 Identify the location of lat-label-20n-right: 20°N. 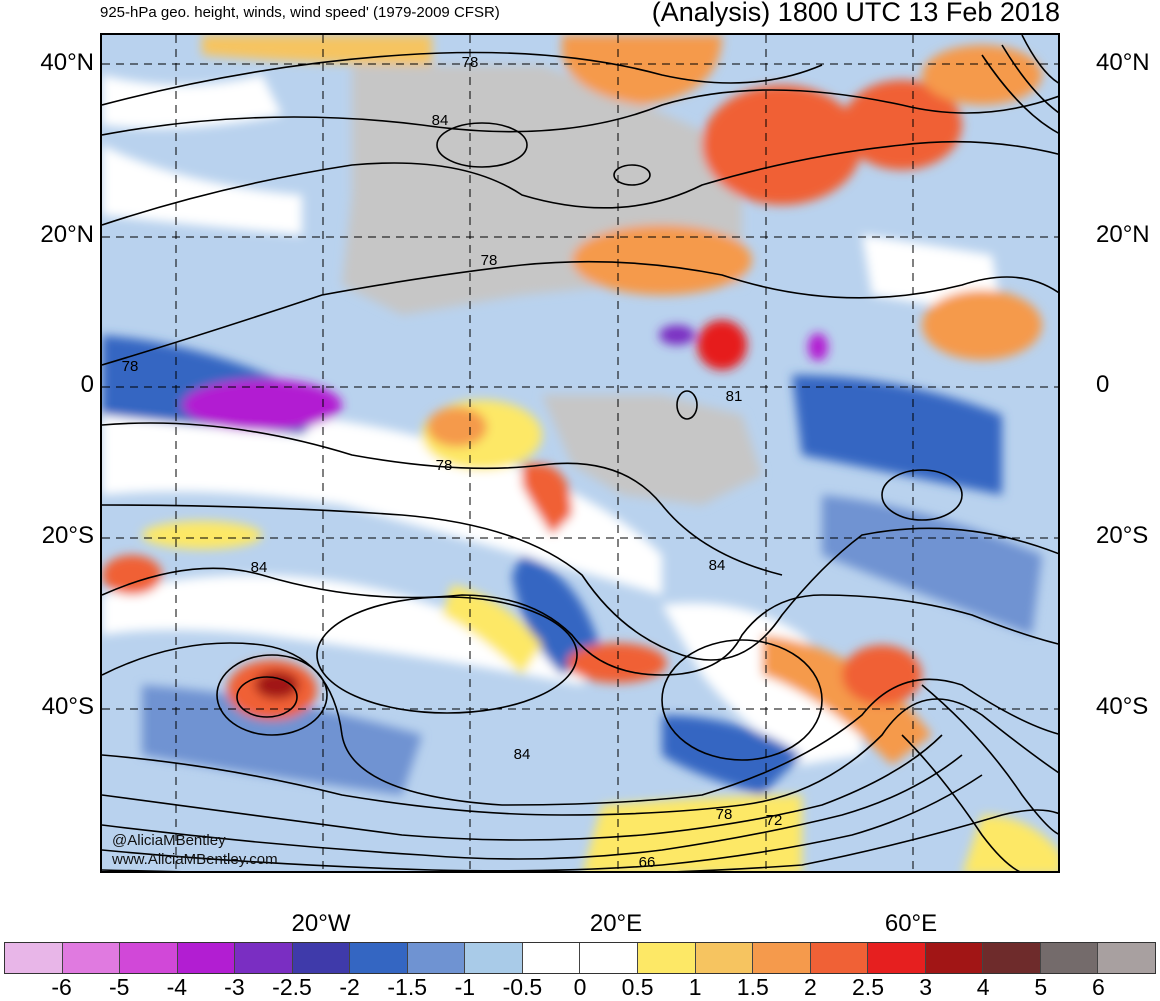
(1123, 234).